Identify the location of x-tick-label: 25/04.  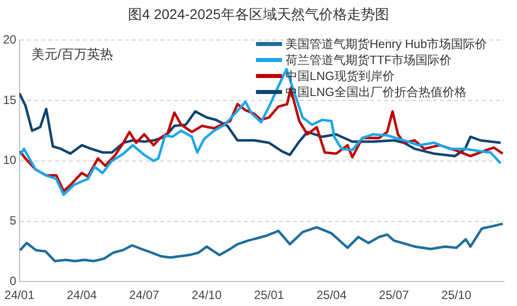
(331, 295).